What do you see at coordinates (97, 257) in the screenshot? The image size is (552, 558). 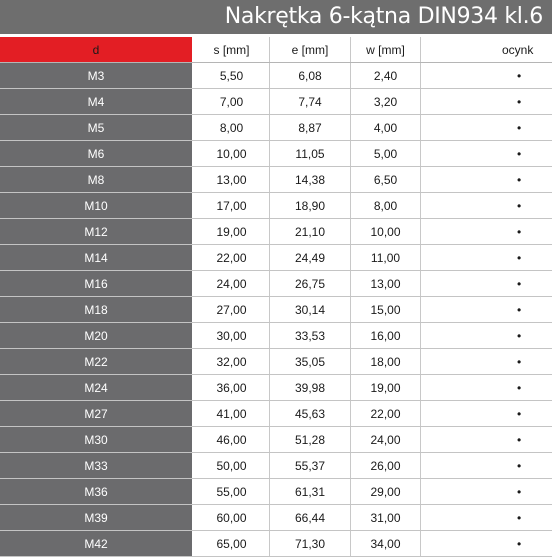 I see `cell-size: M14` at bounding box center [97, 257].